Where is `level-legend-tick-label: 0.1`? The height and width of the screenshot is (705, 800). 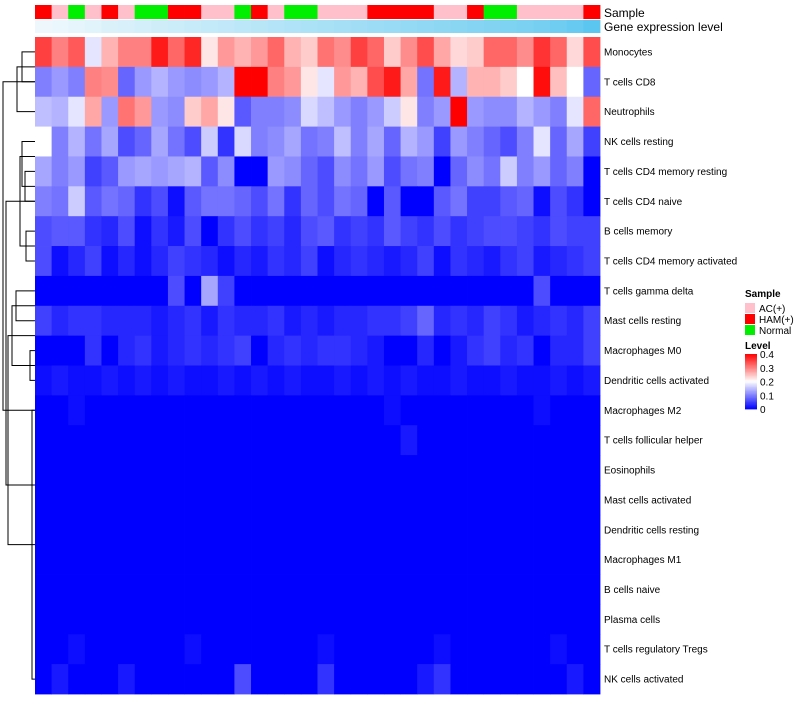 level-legend-tick-label: 0.1 is located at coordinates (767, 396).